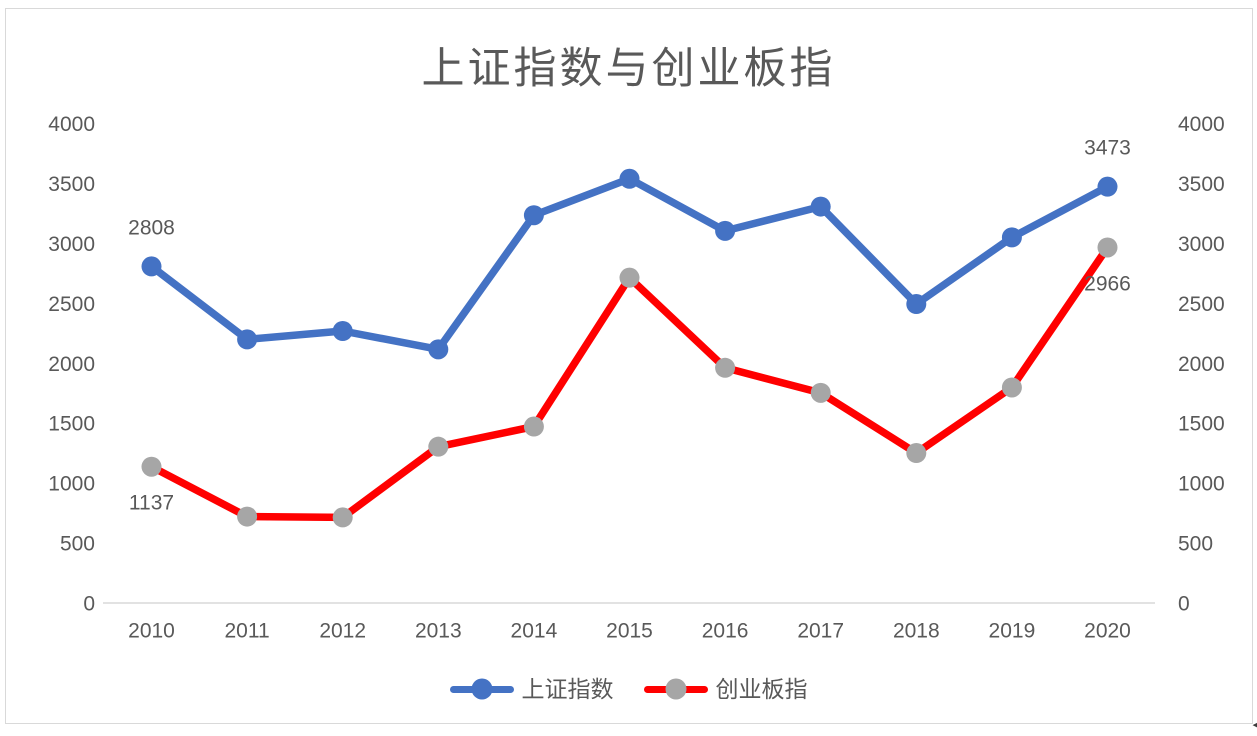 The image size is (1257, 736). I want to click on y-axis-tick-left: 2500, so click(71, 304).